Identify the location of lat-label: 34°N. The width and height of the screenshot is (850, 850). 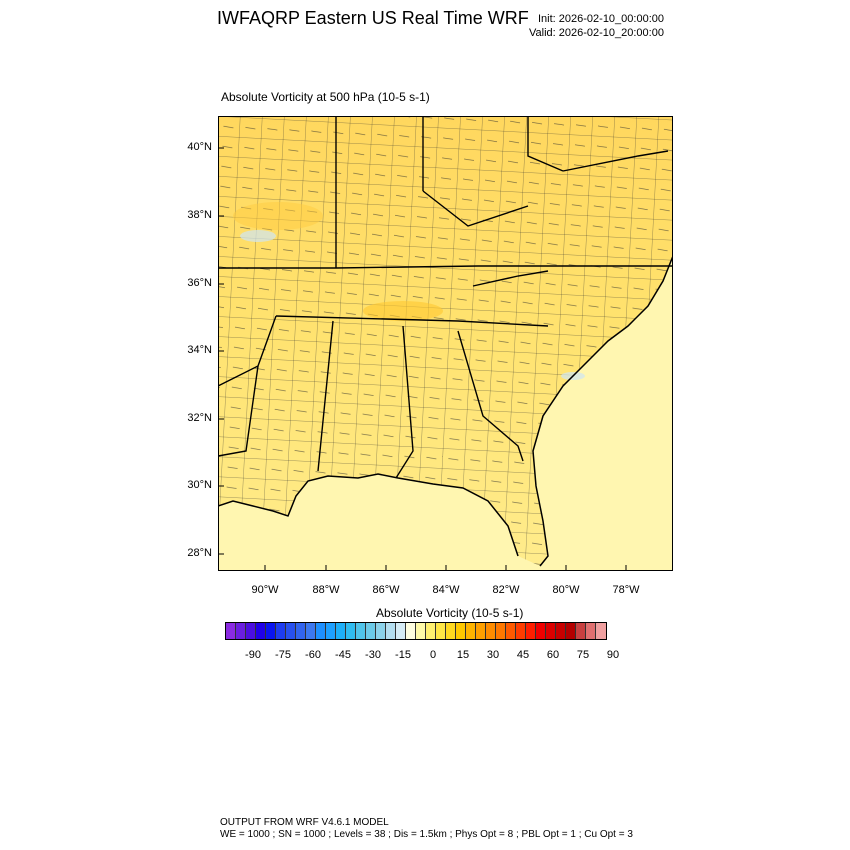
(199, 350).